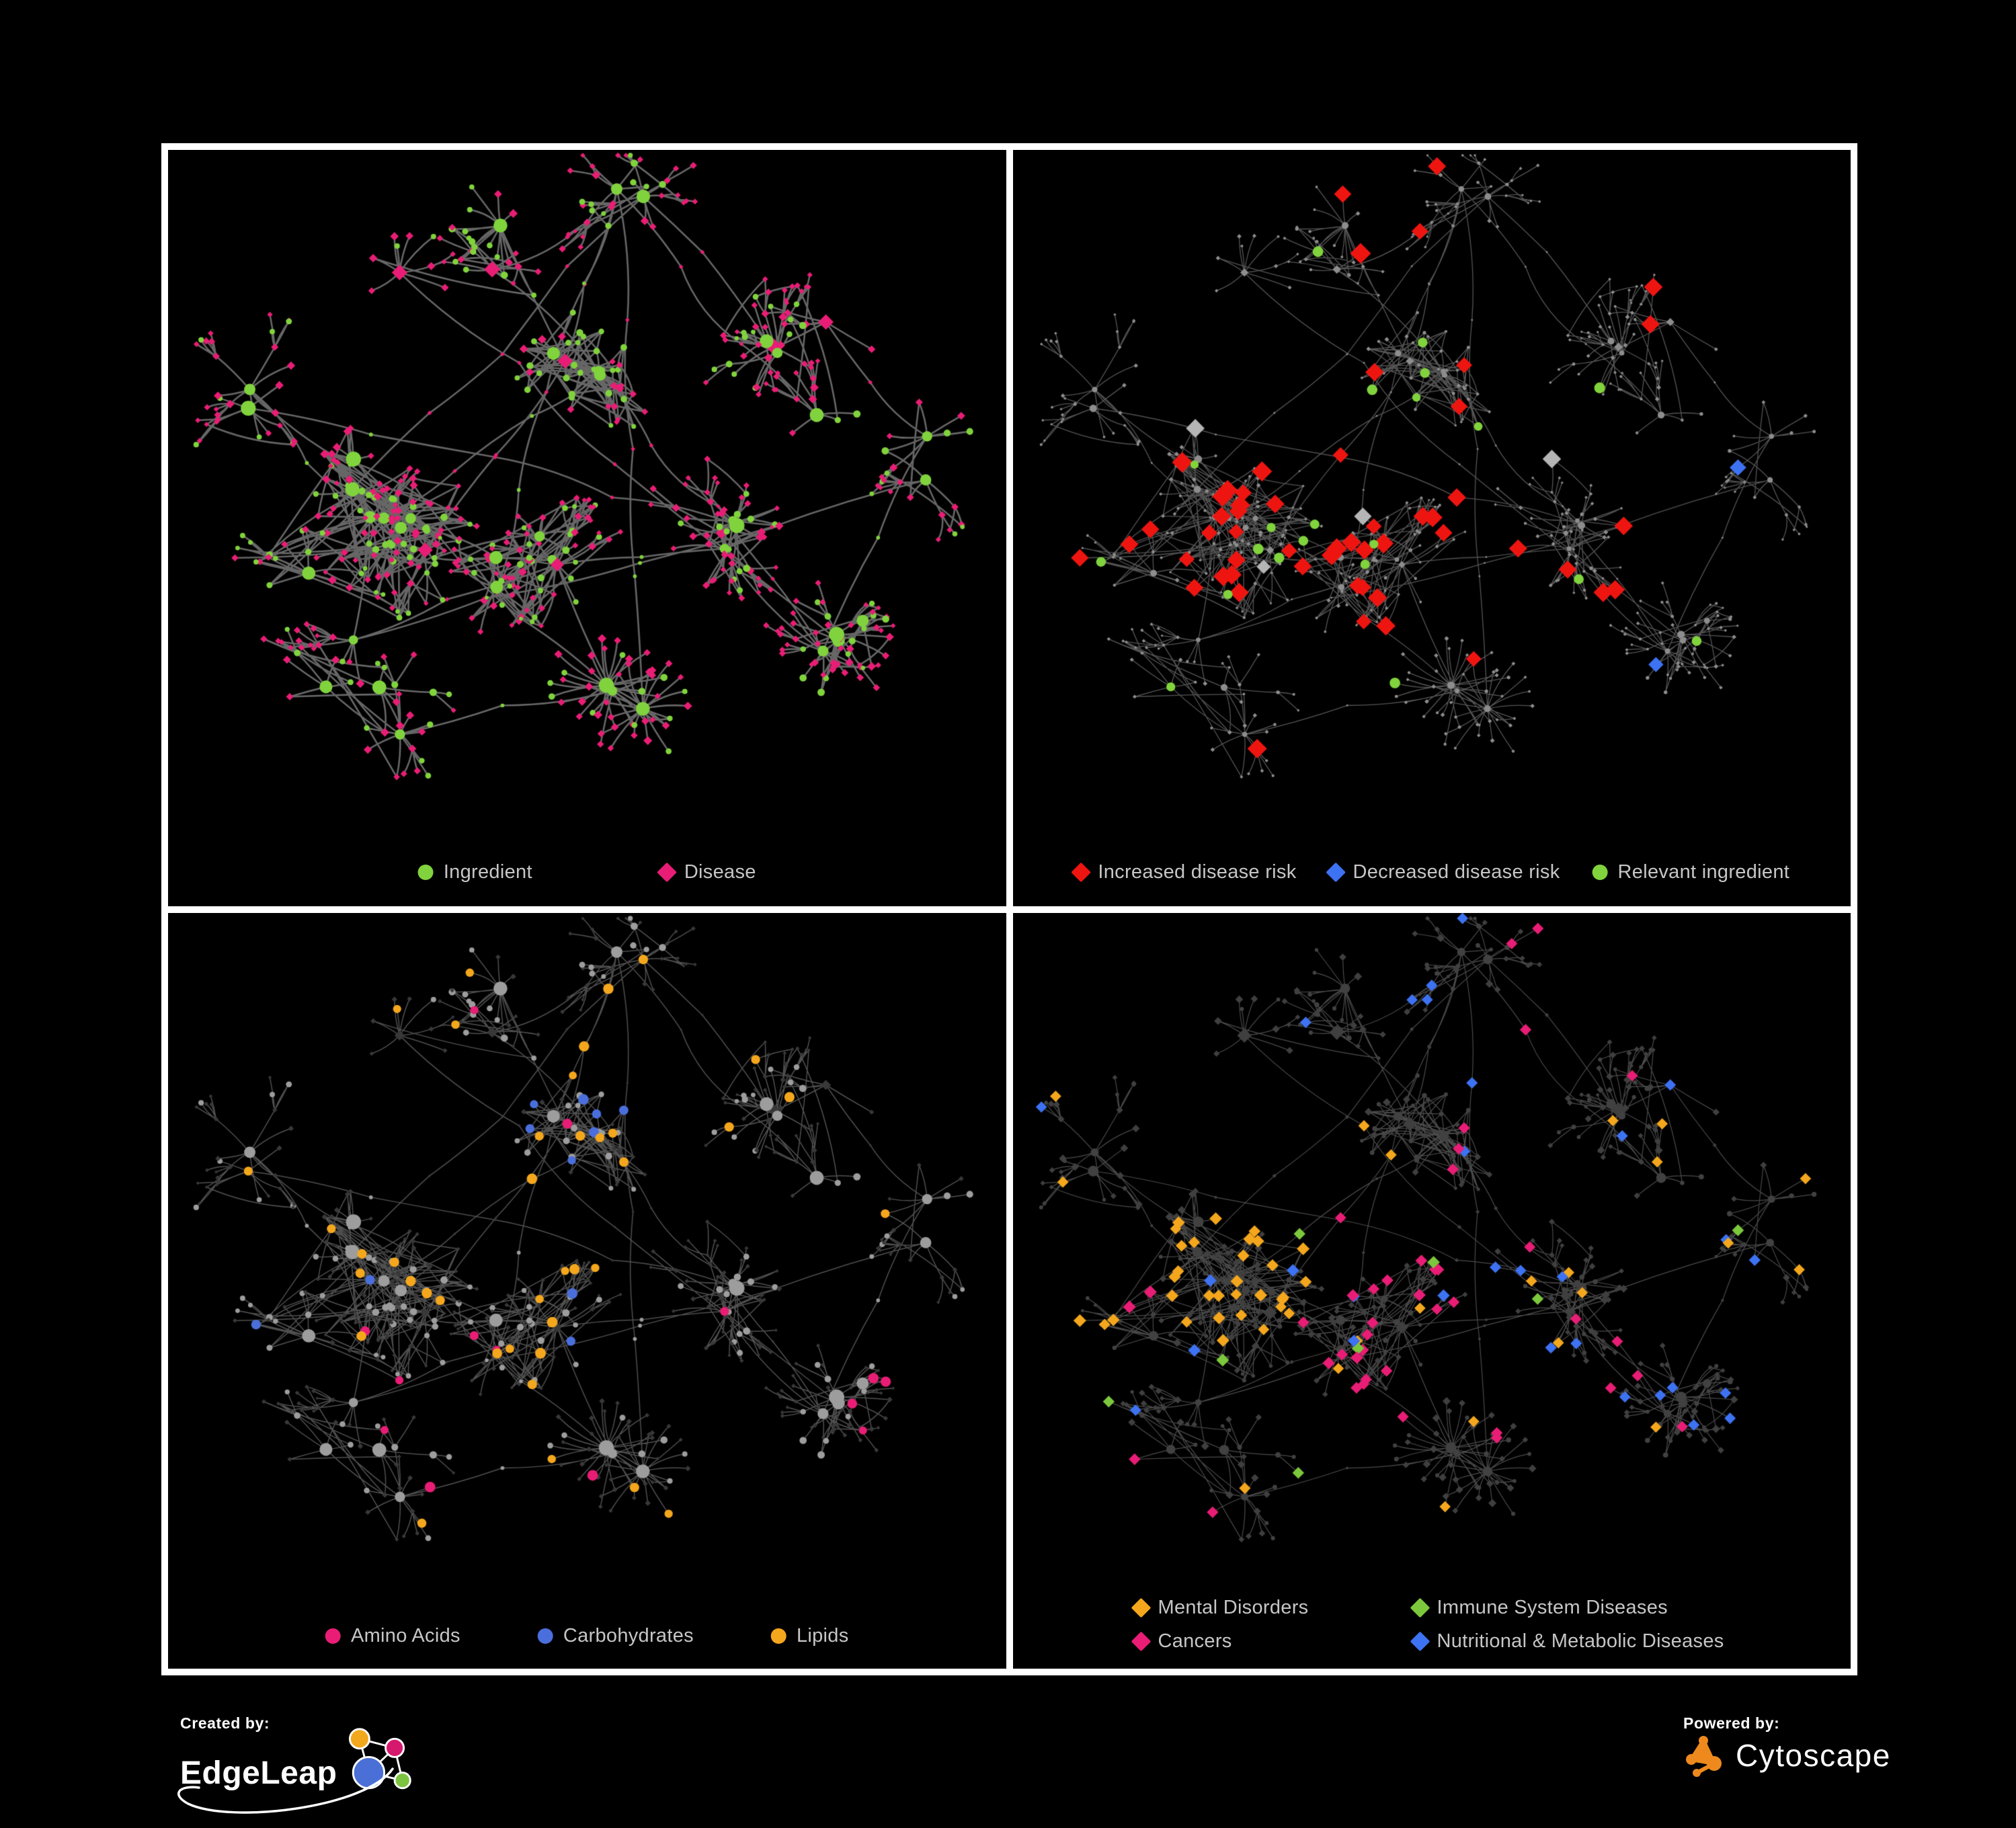 Image resolution: width=2016 pixels, height=1828 pixels. What do you see at coordinates (1731, 1723) in the screenshot?
I see `powered-by-label: Powered by:` at bounding box center [1731, 1723].